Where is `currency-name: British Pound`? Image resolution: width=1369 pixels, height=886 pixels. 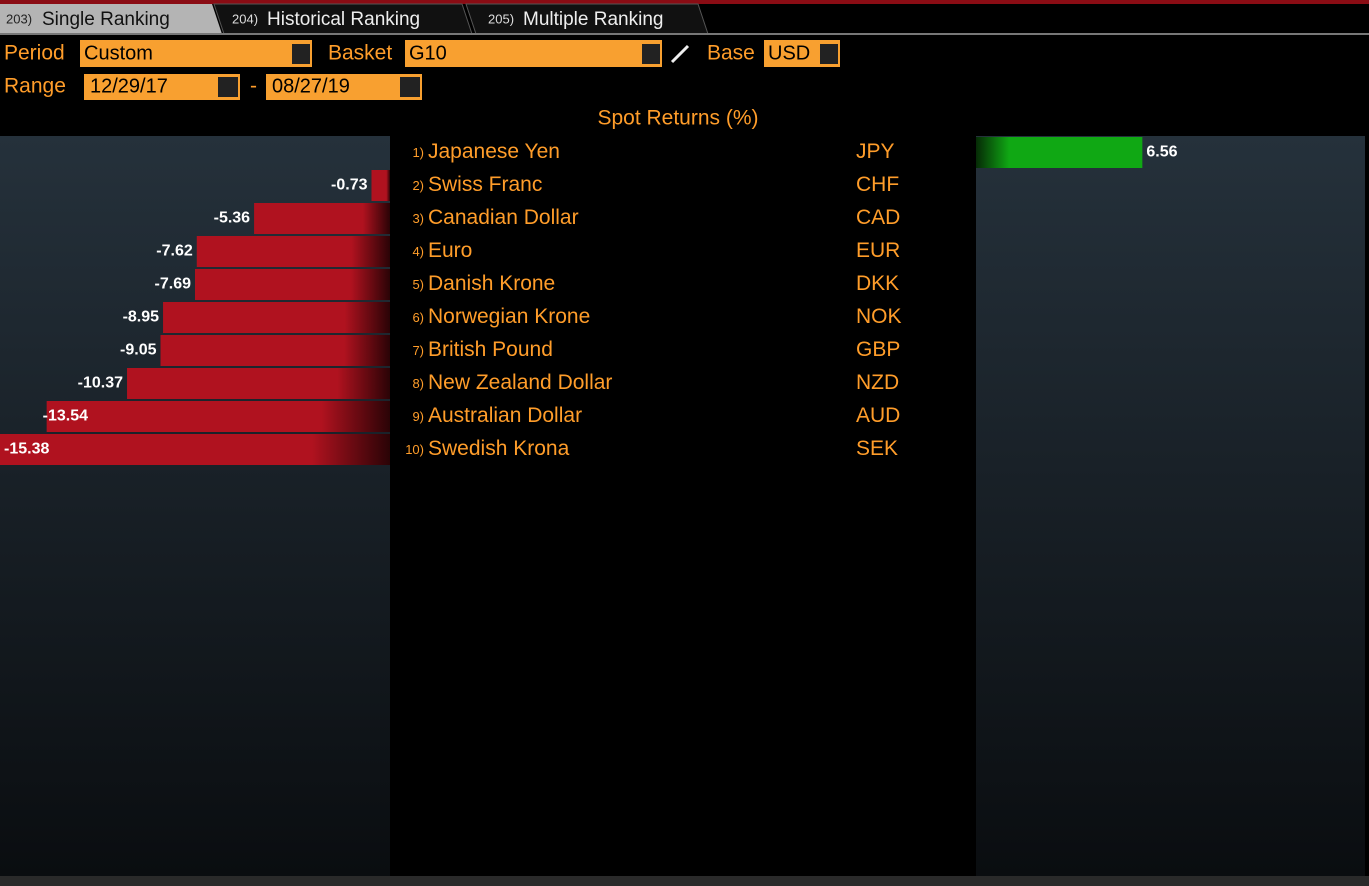
currency-name: British Pound is located at coordinates (490, 349).